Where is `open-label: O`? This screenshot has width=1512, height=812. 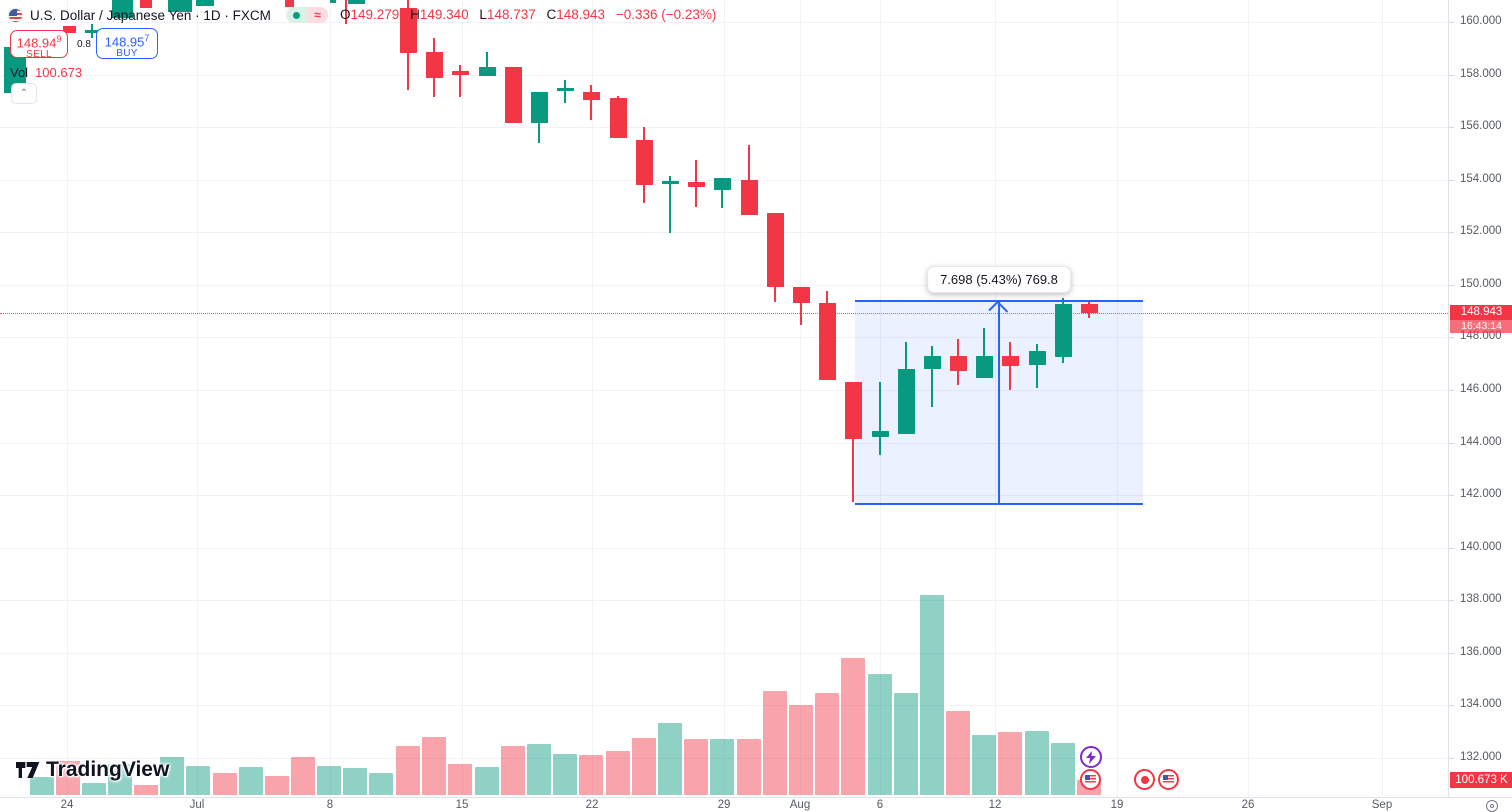
open-label: O is located at coordinates (345, 14).